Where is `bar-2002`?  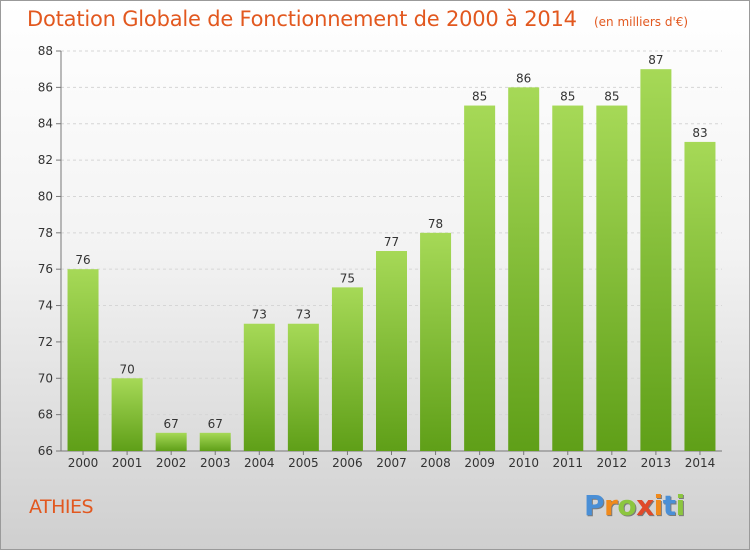
bar-2002 is located at coordinates (171, 441).